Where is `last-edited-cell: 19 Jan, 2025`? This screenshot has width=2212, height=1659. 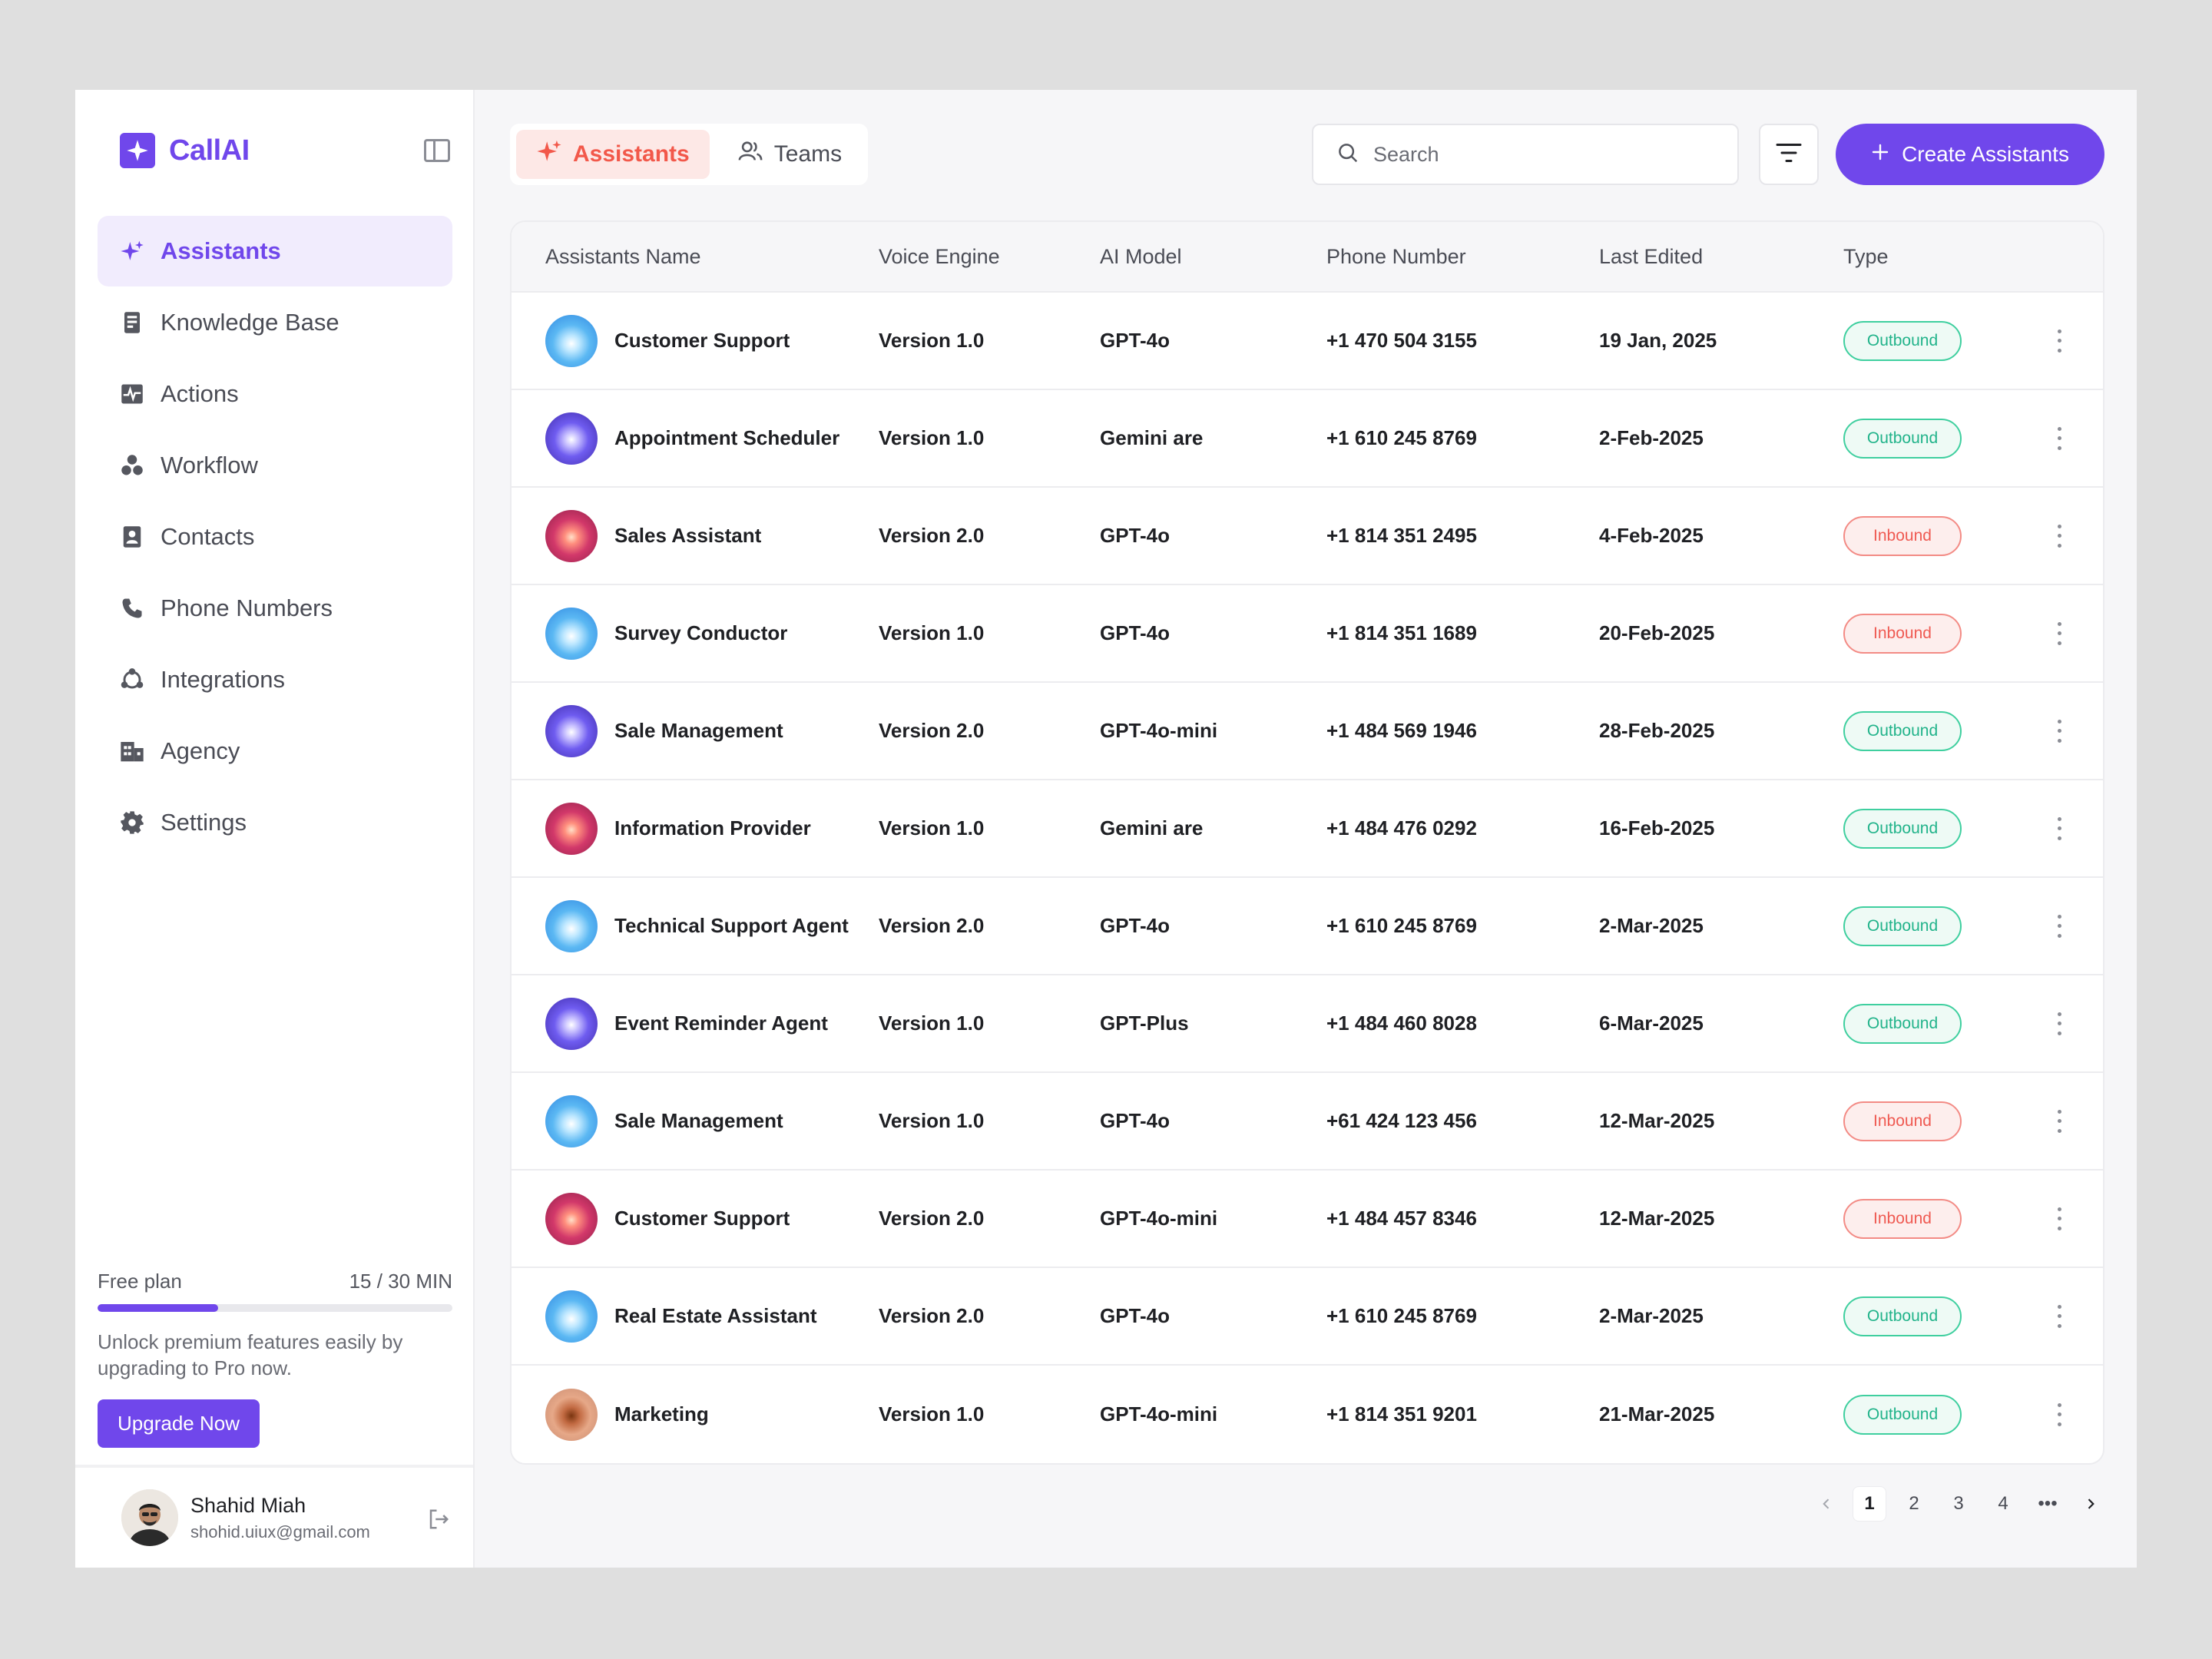 last-edited-cell: 19 Jan, 2025 is located at coordinates (1658, 341).